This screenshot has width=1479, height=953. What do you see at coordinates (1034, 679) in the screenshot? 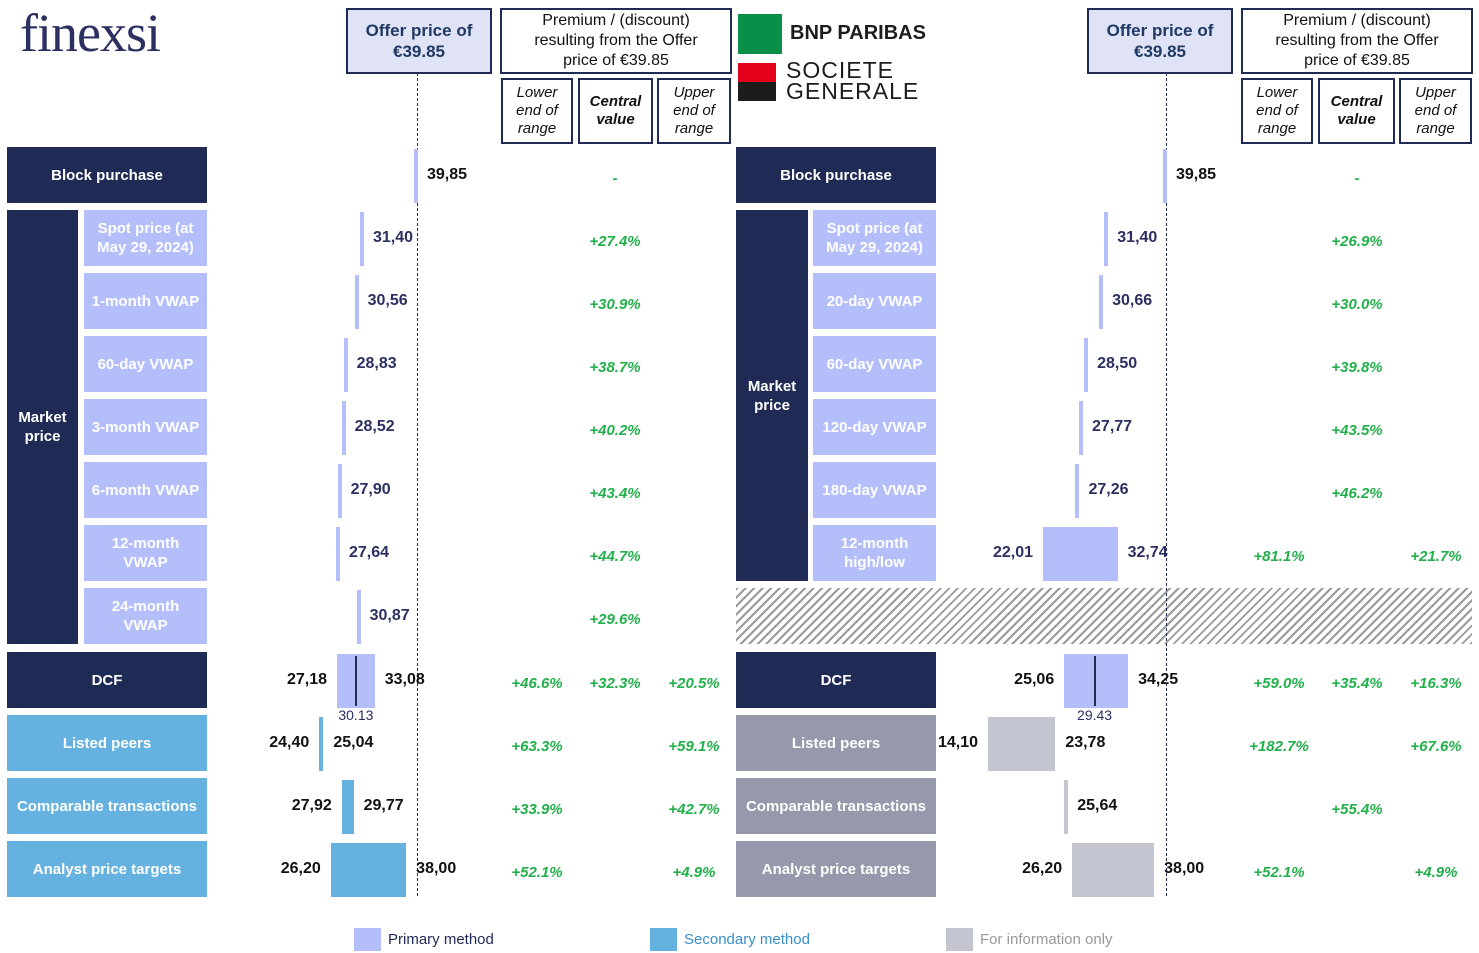
I see `value-label: 25,06` at bounding box center [1034, 679].